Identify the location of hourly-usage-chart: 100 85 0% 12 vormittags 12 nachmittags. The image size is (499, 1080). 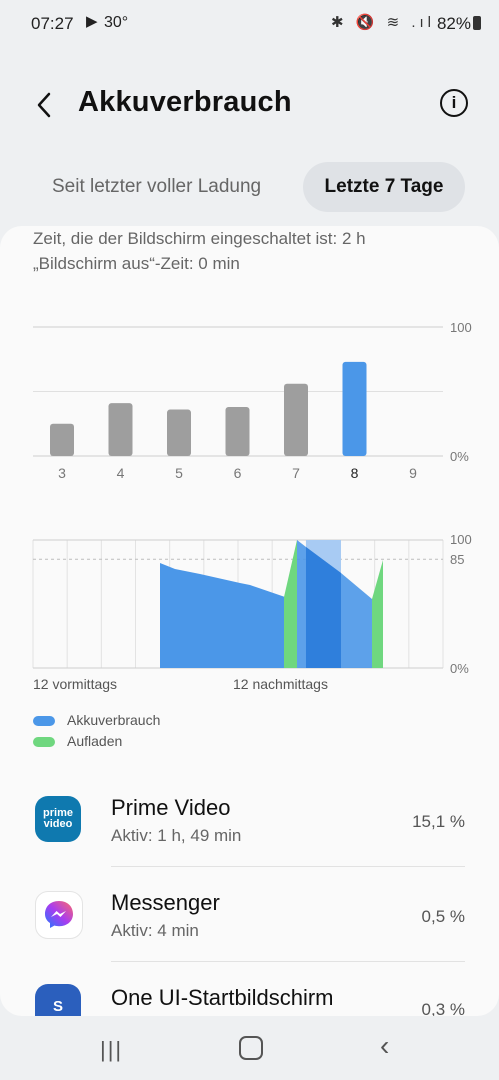
(252, 612).